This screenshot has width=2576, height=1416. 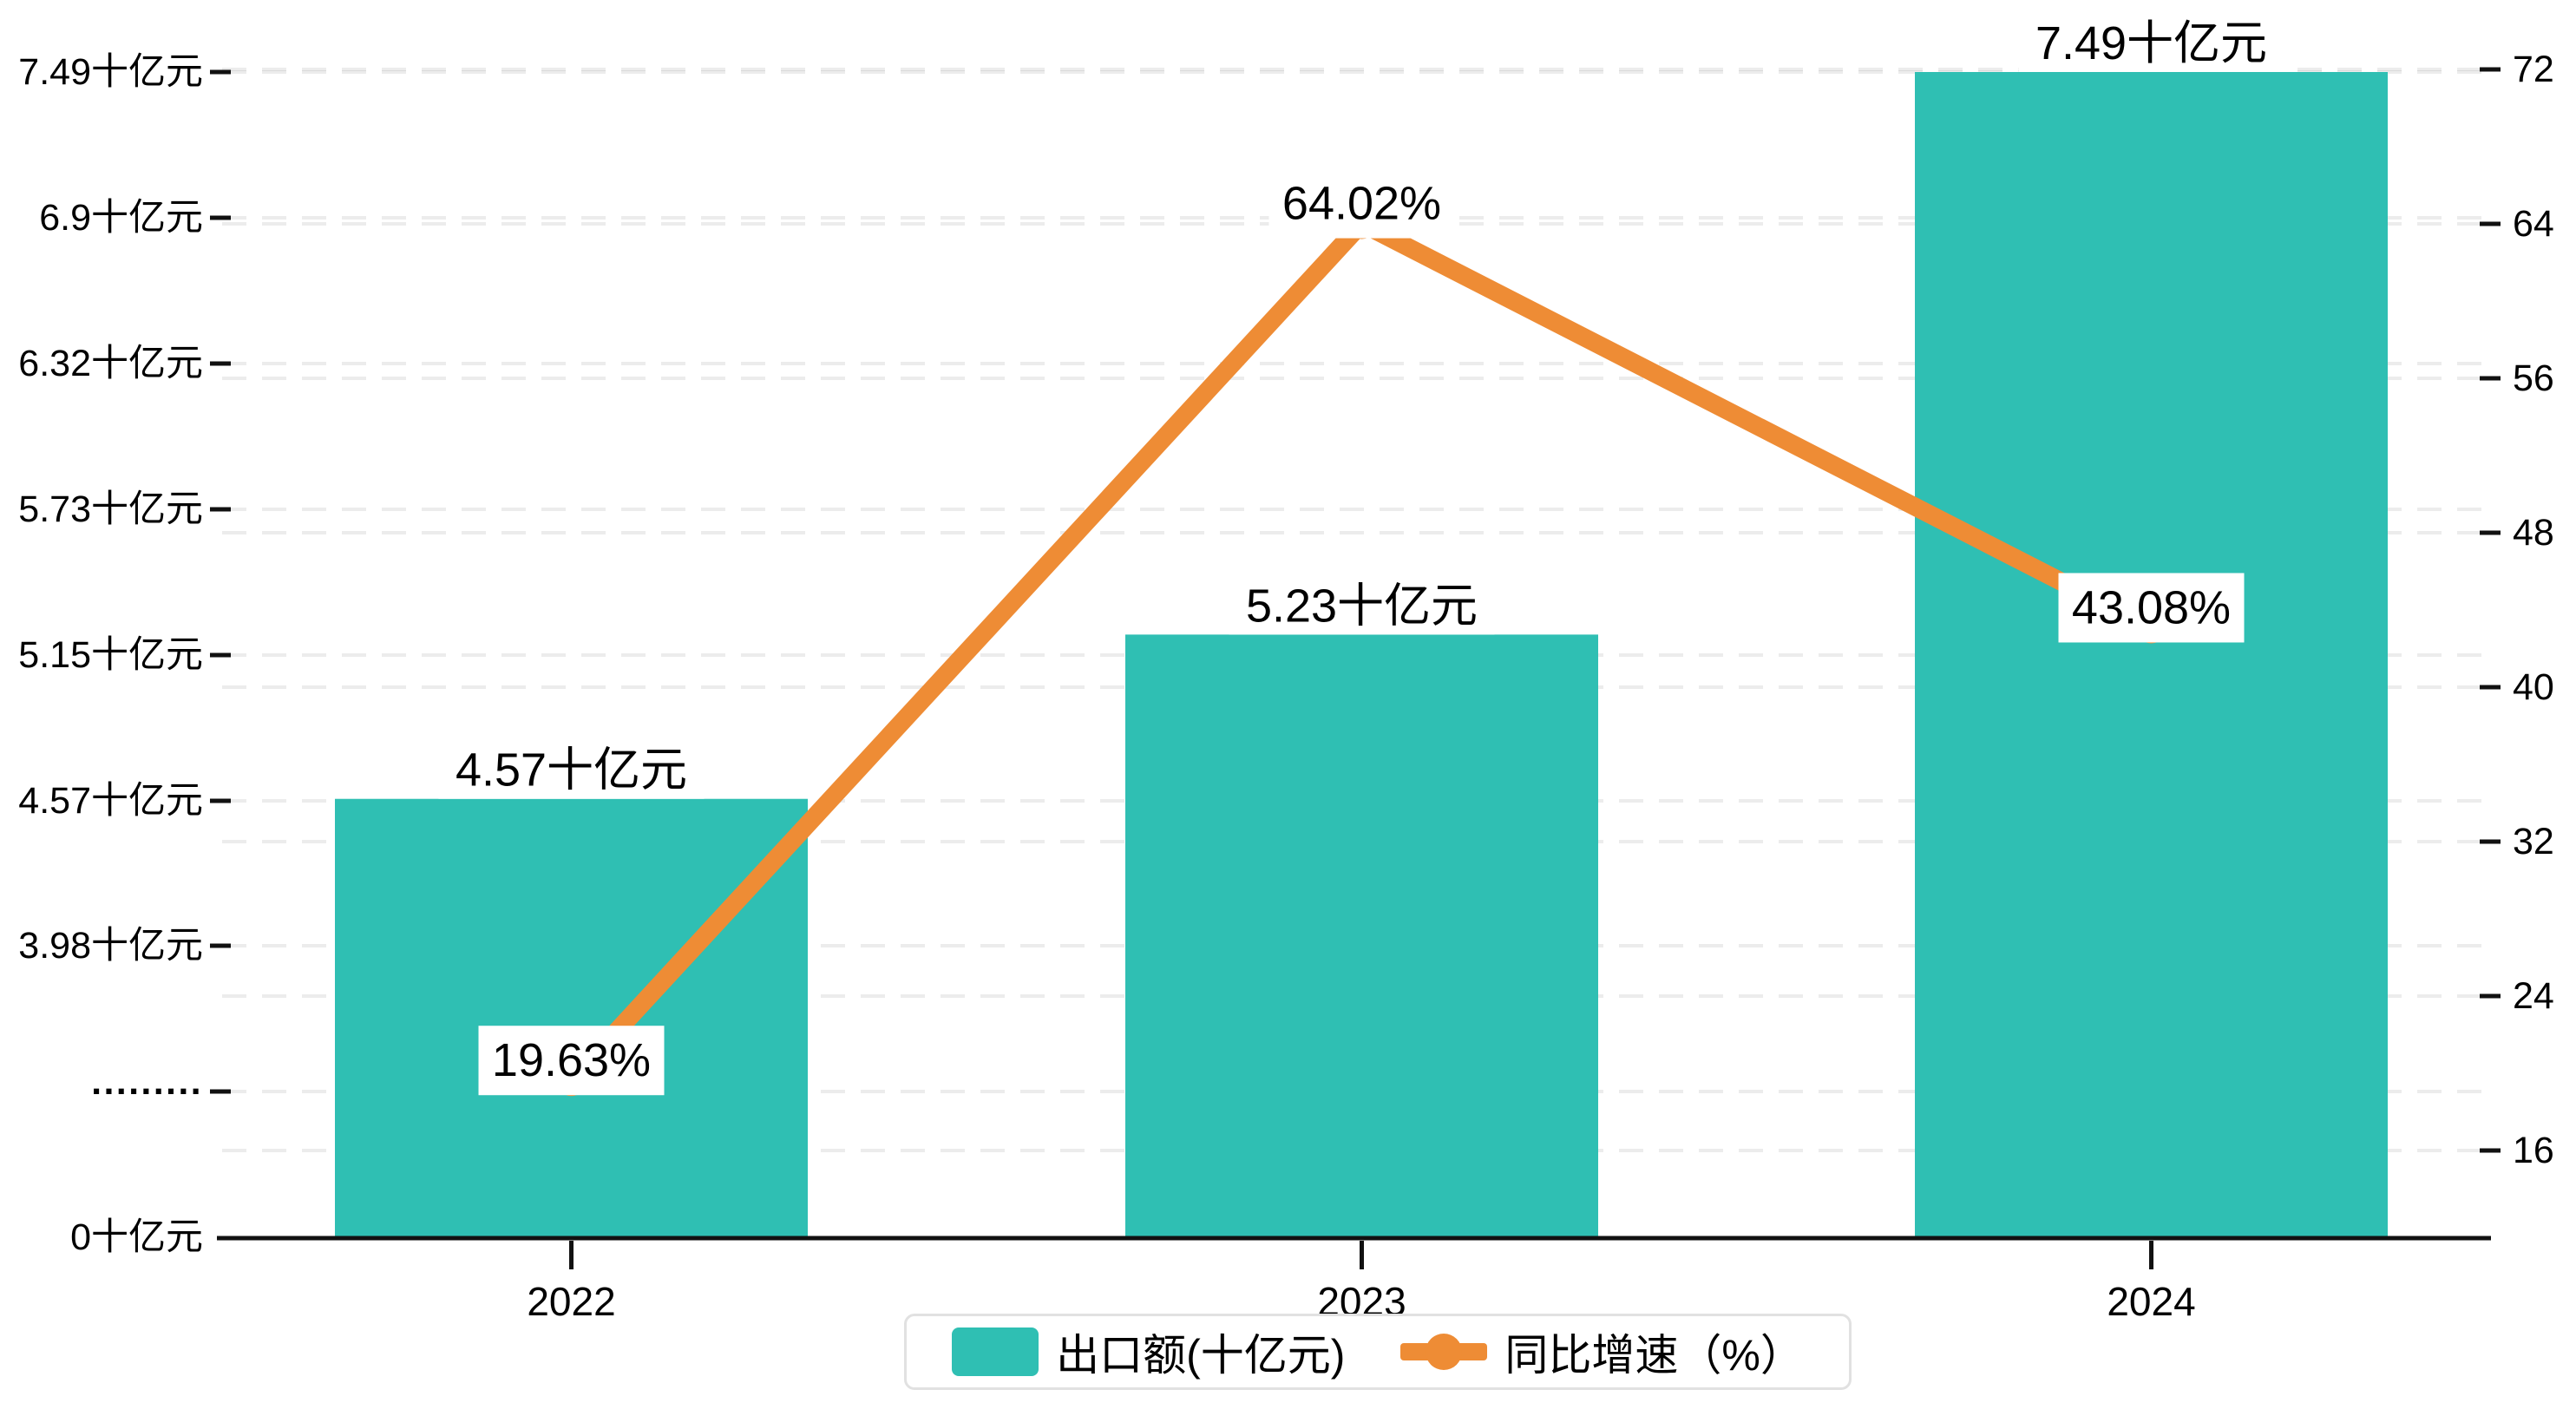 What do you see at coordinates (2533, 996) in the screenshot?
I see `right-axis-label-6: 24` at bounding box center [2533, 996].